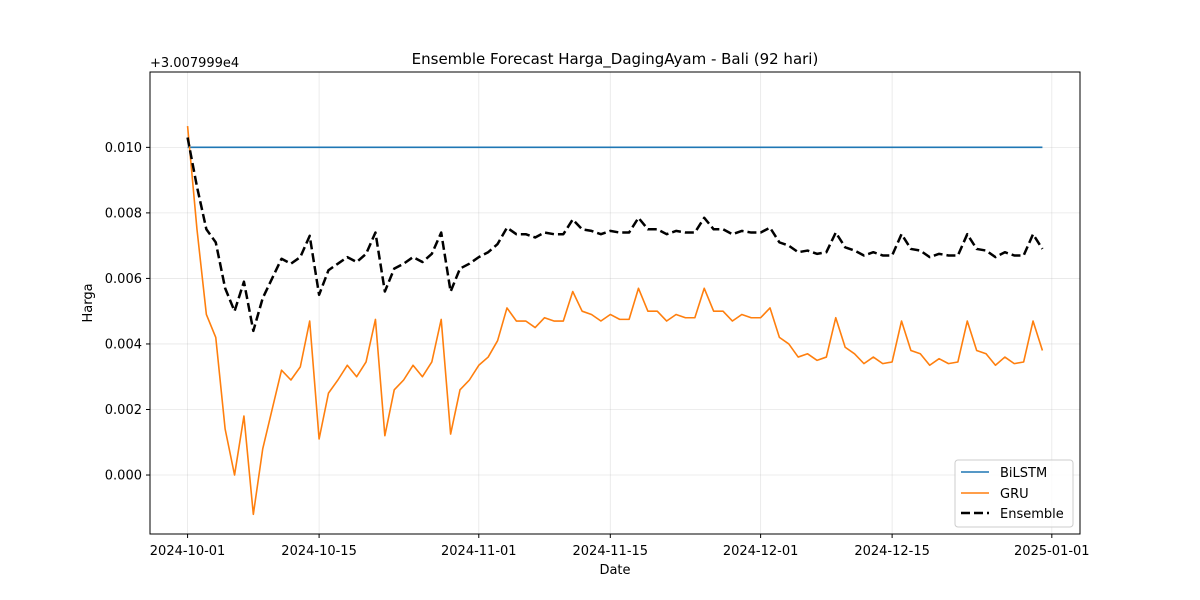 The width and height of the screenshot is (1200, 600). I want to click on legend-frame, so click(1014, 493).